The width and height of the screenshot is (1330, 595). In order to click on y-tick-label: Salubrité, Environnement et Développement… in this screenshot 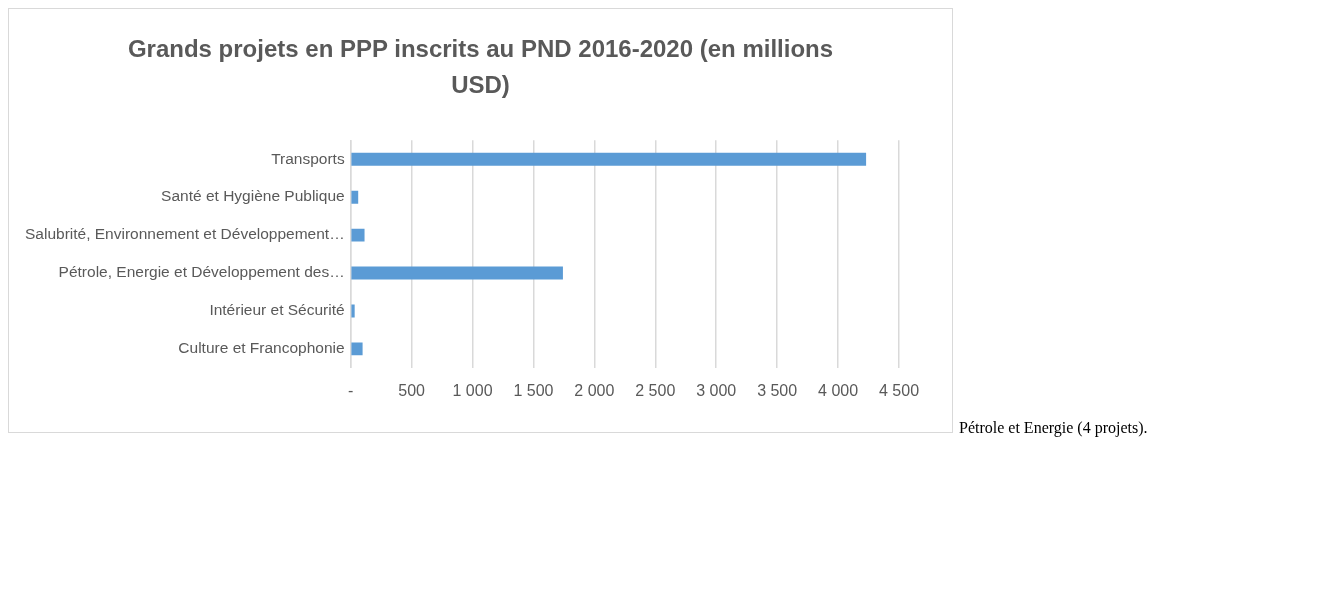, I will do `click(184, 234)`.